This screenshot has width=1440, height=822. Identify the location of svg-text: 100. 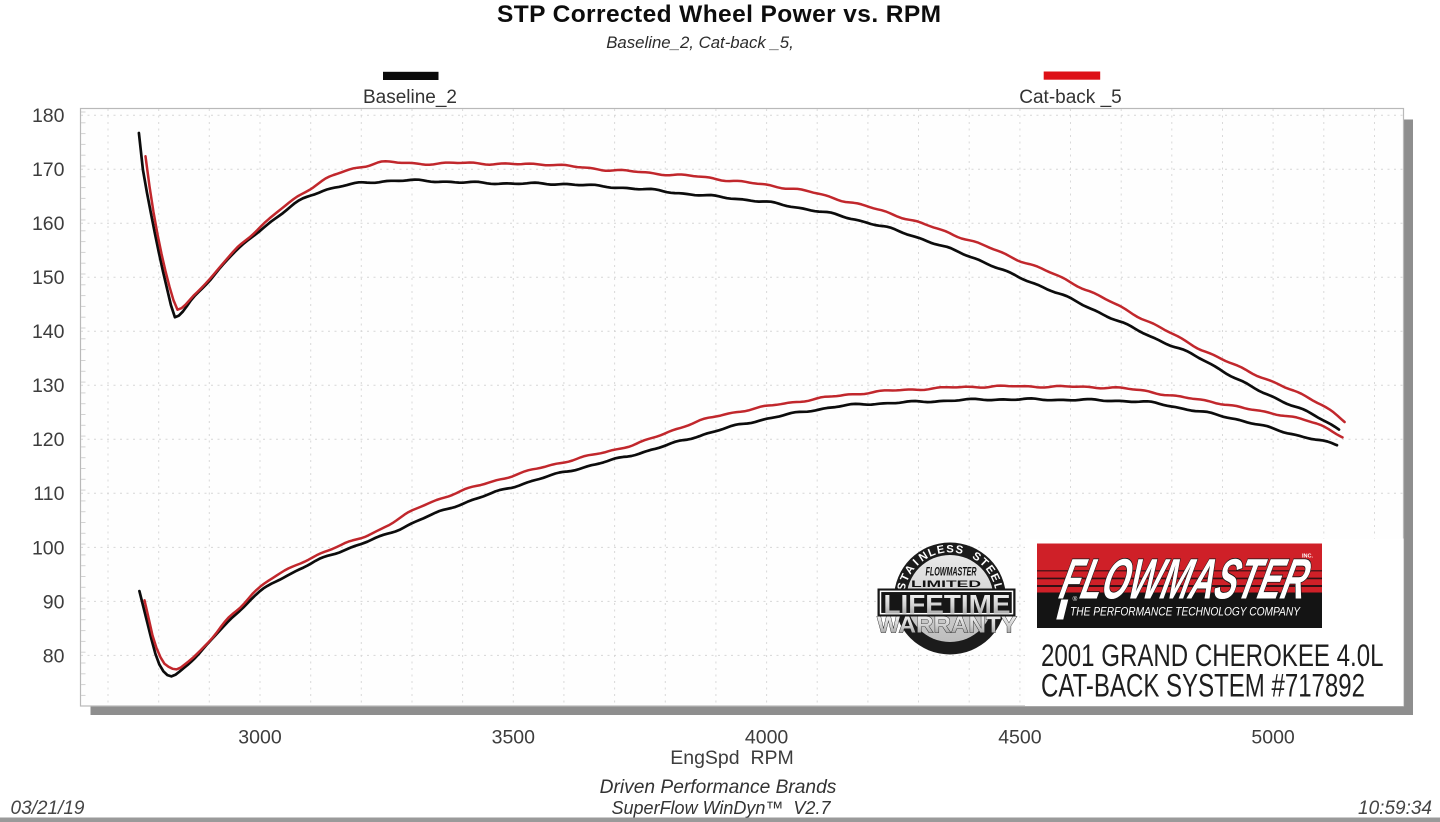
(48, 548).